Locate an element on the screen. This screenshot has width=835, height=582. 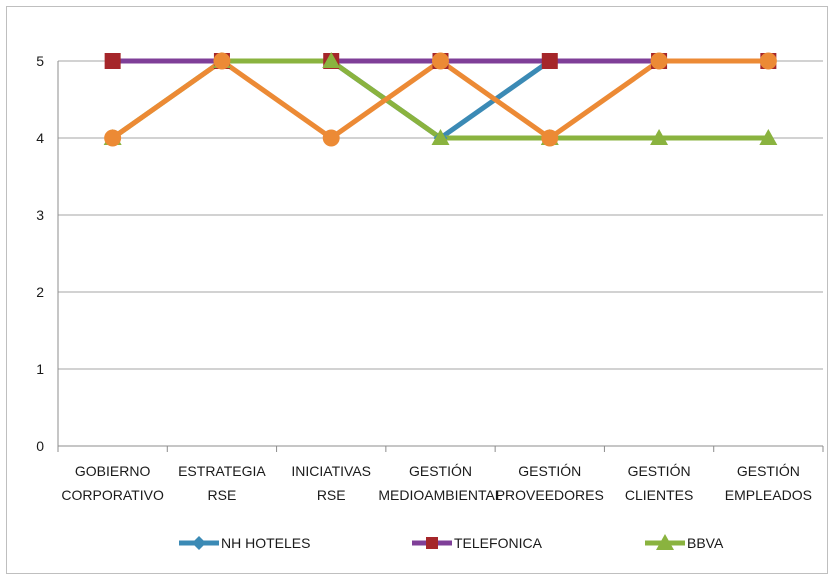
x-tick-label: GESTIÓN CLIENTES is located at coordinates (659, 483).